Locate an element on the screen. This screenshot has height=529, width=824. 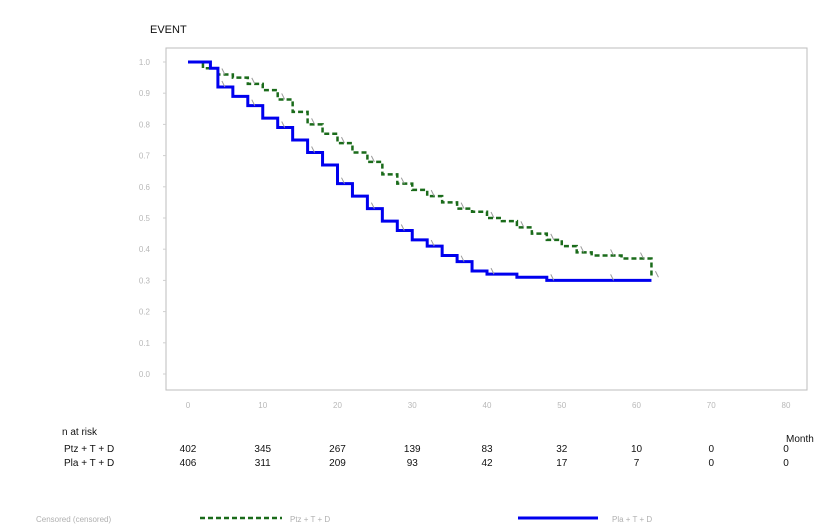
x-tick-label: 20 is located at coordinates (337, 405).